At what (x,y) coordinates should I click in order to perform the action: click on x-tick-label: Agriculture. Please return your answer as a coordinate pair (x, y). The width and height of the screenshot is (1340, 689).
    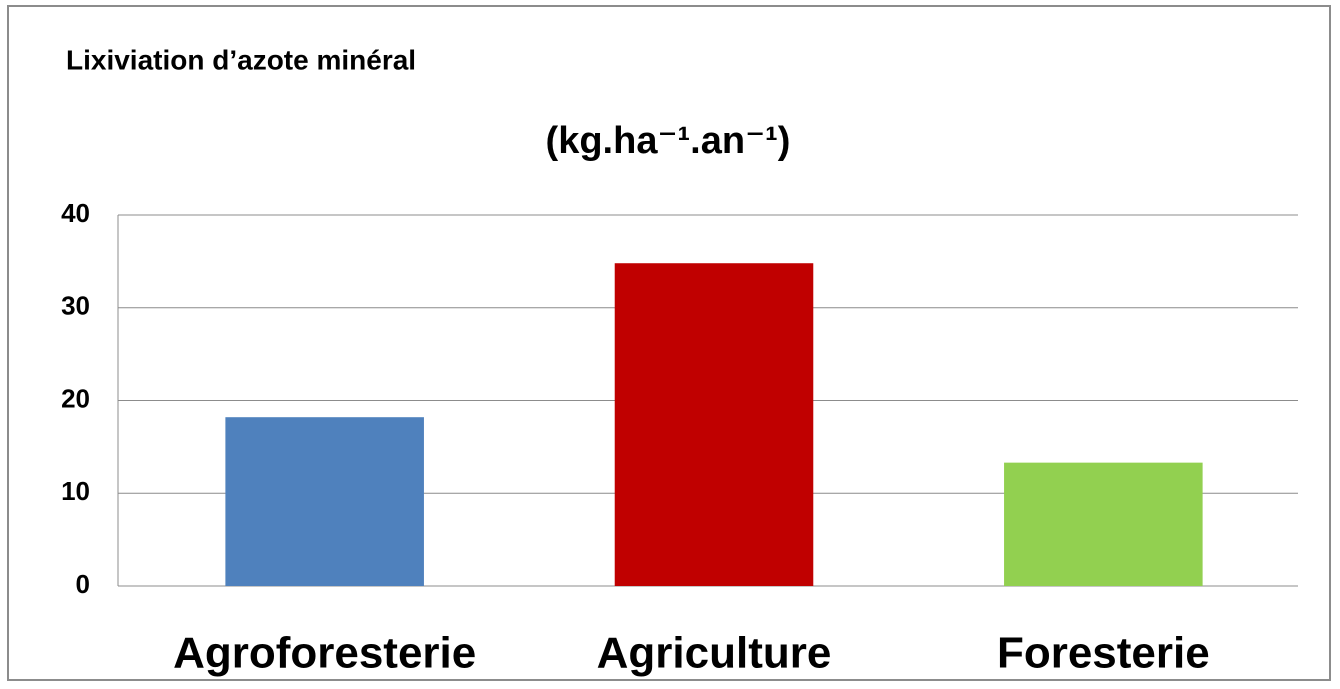
    Looking at the image, I should click on (714, 653).